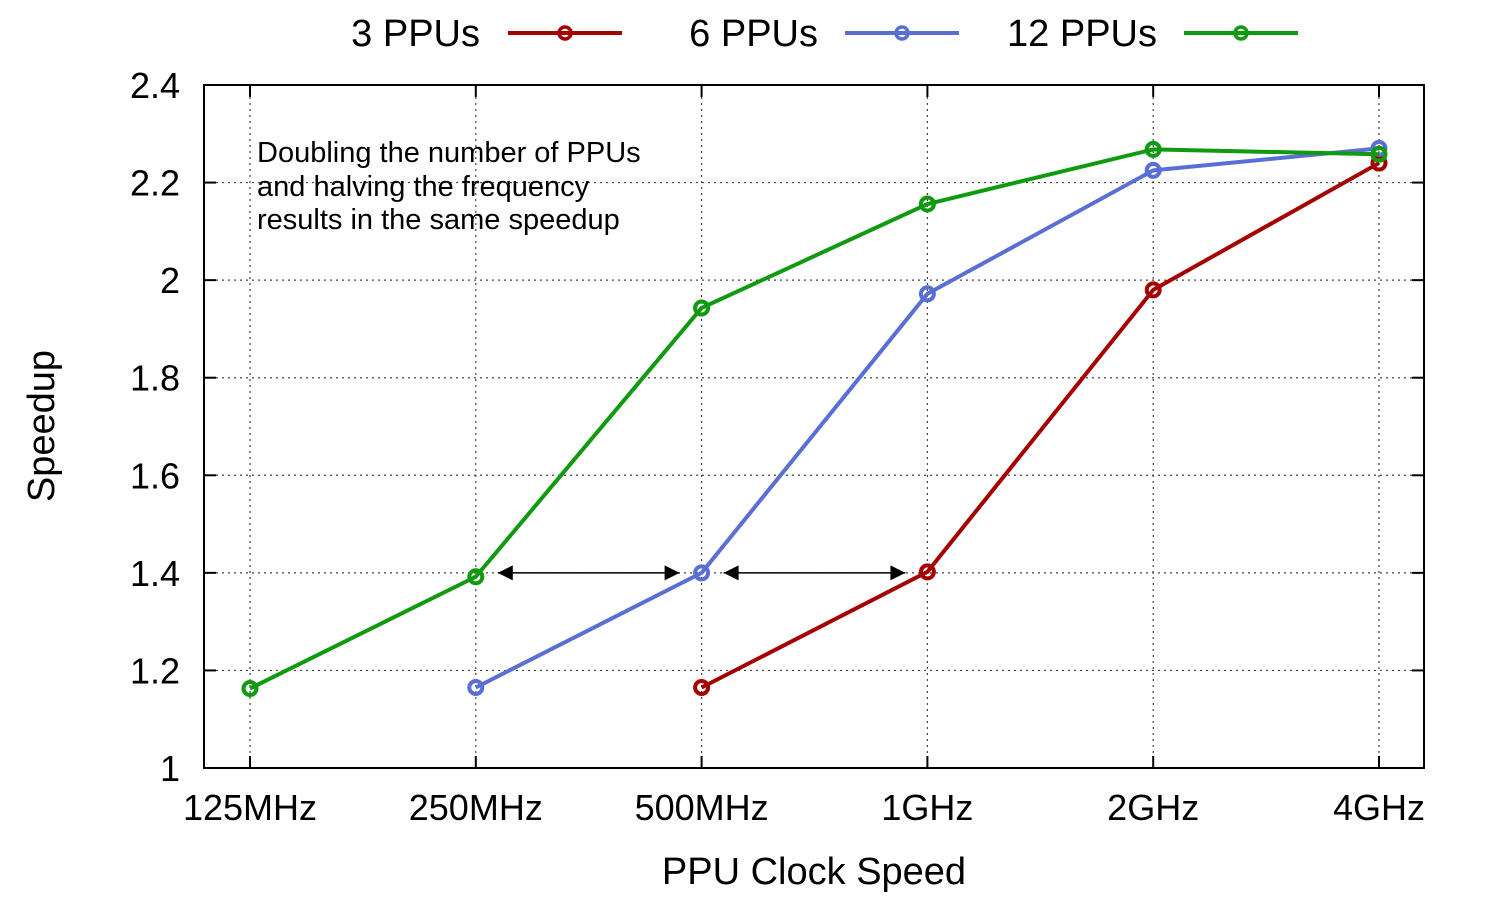 The image size is (1500, 901). I want to click on legend-label: 6 PPUs, so click(753, 34).